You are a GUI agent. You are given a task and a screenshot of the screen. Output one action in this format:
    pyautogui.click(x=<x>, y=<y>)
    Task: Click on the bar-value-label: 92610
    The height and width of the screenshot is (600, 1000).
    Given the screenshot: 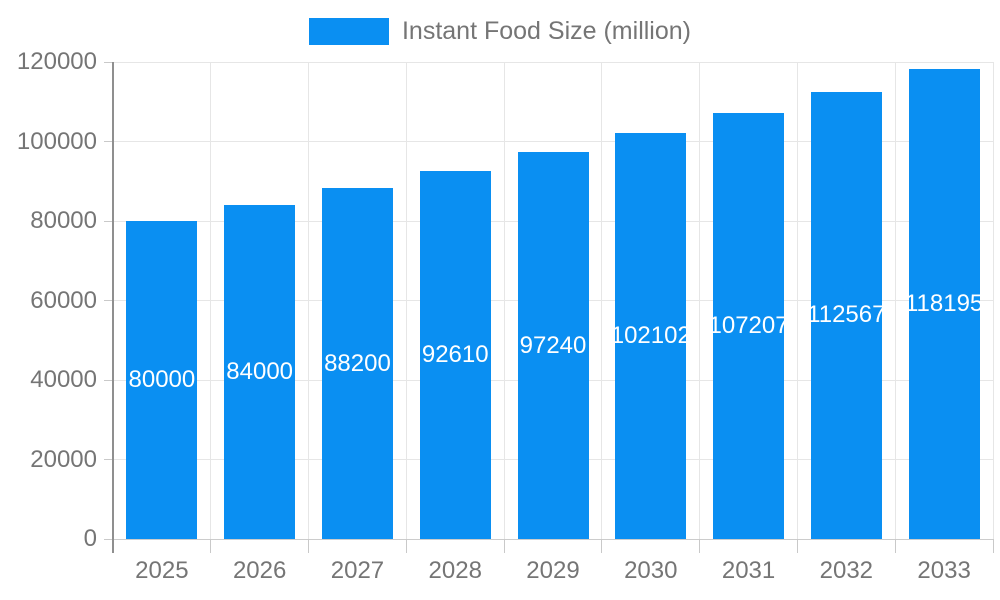 What is the action you would take?
    pyautogui.click(x=455, y=354)
    